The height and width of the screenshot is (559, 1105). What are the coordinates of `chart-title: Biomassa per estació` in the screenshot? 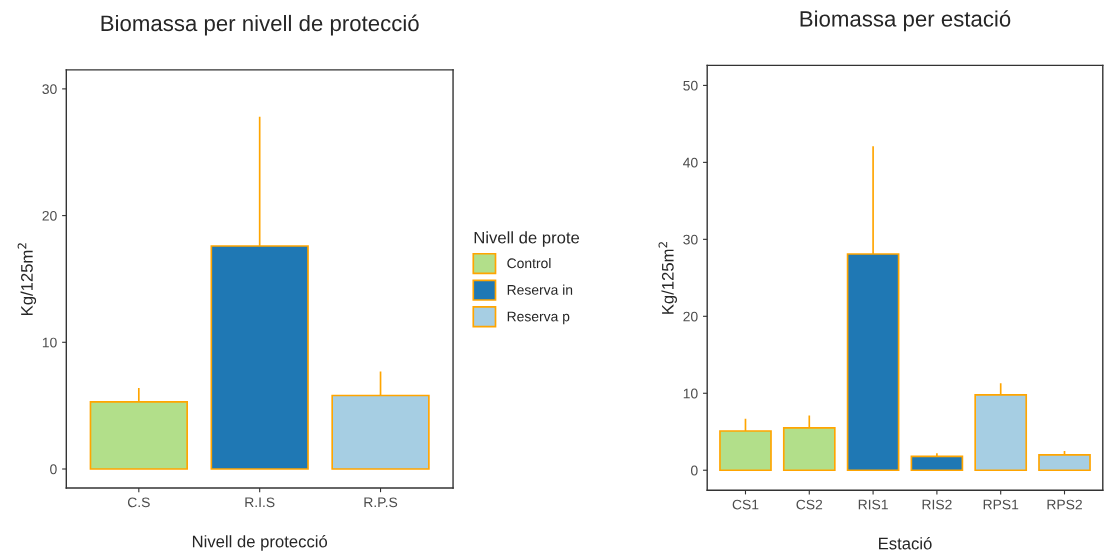 It's located at (905, 21).